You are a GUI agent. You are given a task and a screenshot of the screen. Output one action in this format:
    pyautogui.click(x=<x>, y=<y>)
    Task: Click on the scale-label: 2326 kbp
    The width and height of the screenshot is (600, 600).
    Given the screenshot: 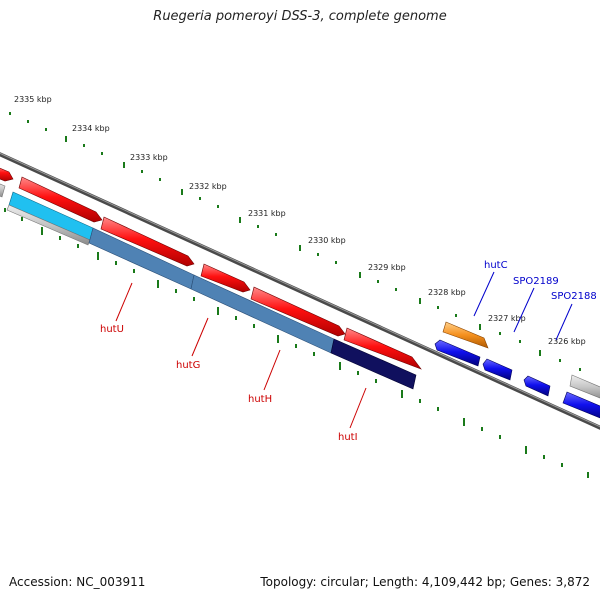 What is the action you would take?
    pyautogui.click(x=567, y=341)
    